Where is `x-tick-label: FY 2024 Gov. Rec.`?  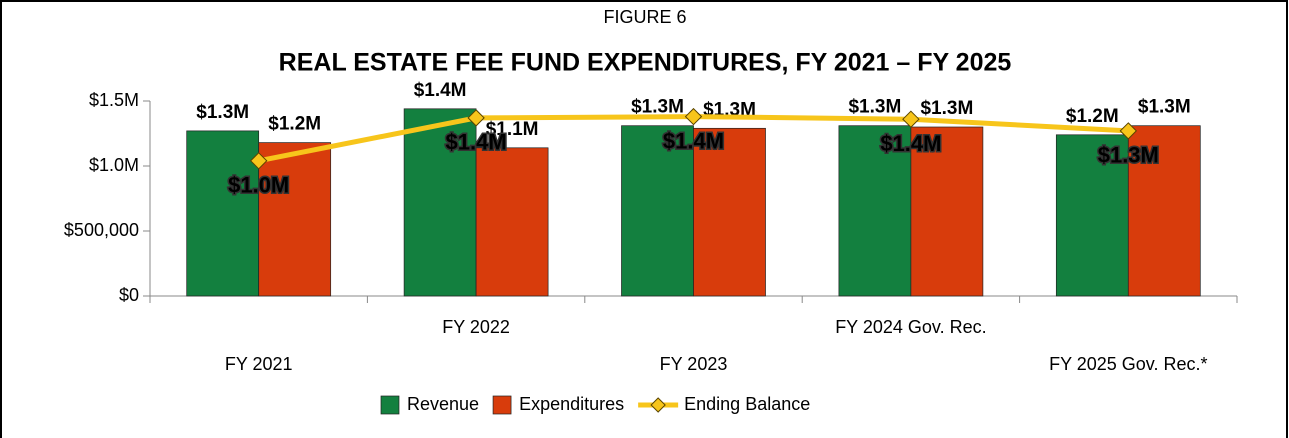 x-tick-label: FY 2024 Gov. Rec. is located at coordinates (910, 327).